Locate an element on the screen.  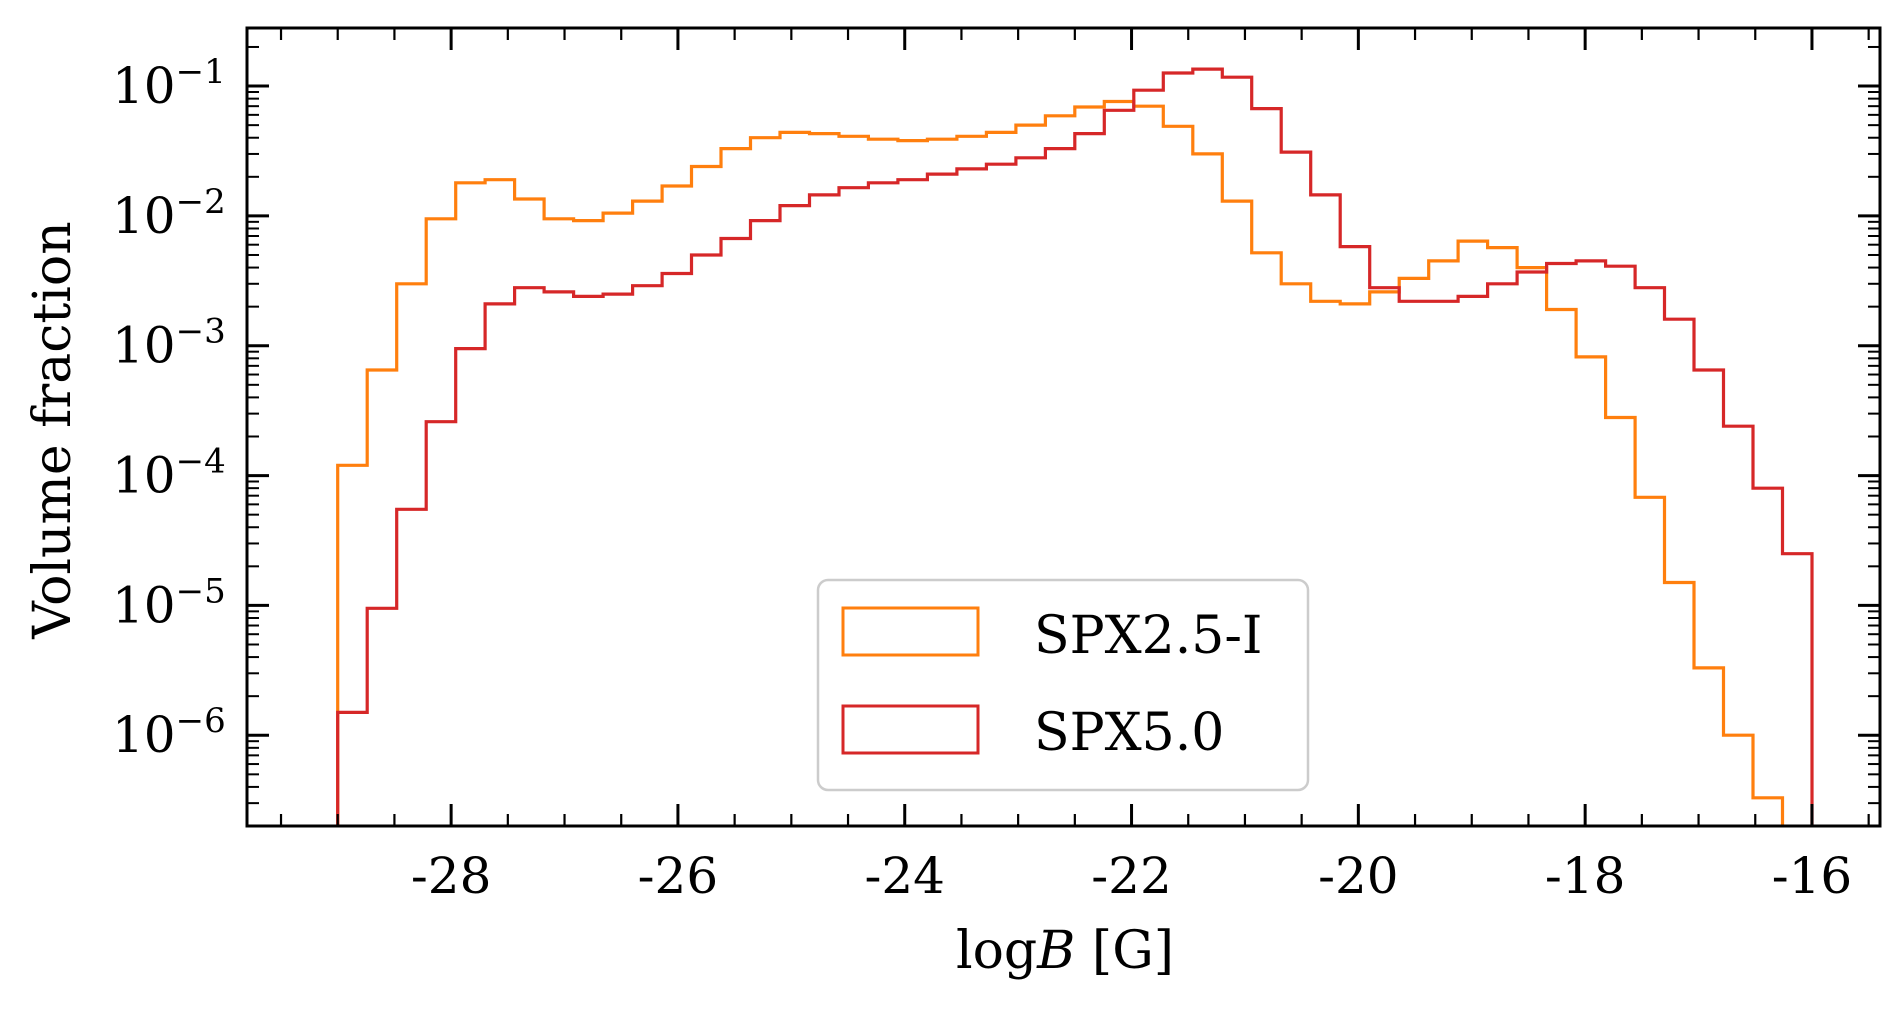
y-tick-labels: 10⁻⁶ 10⁻⁵ 10⁻⁴ 10⁻³ 10⁻² 10⁻¹ is located at coordinates (169, 408).